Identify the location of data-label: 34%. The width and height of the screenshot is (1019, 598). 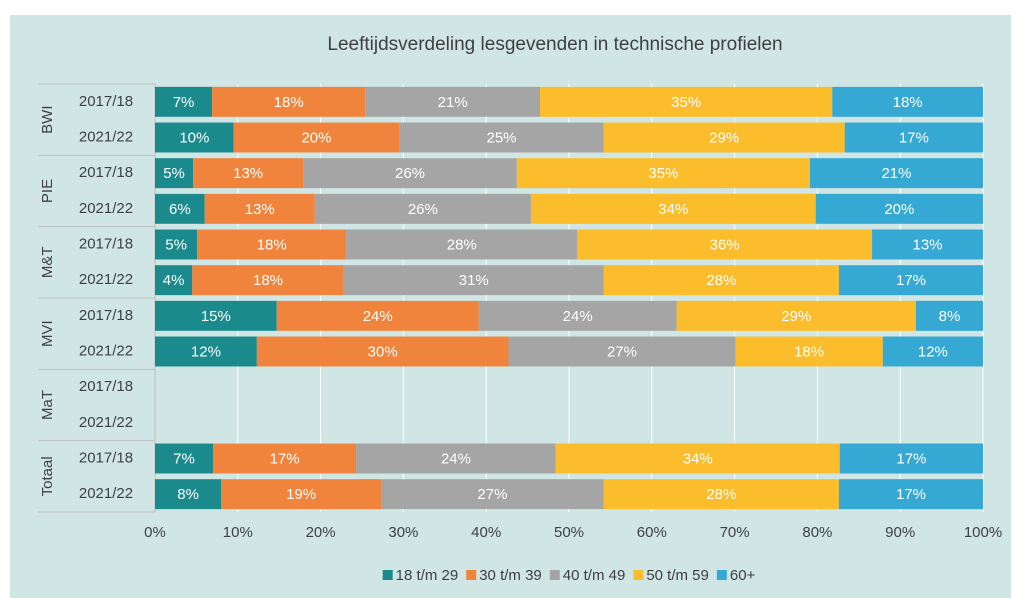
(698, 458).